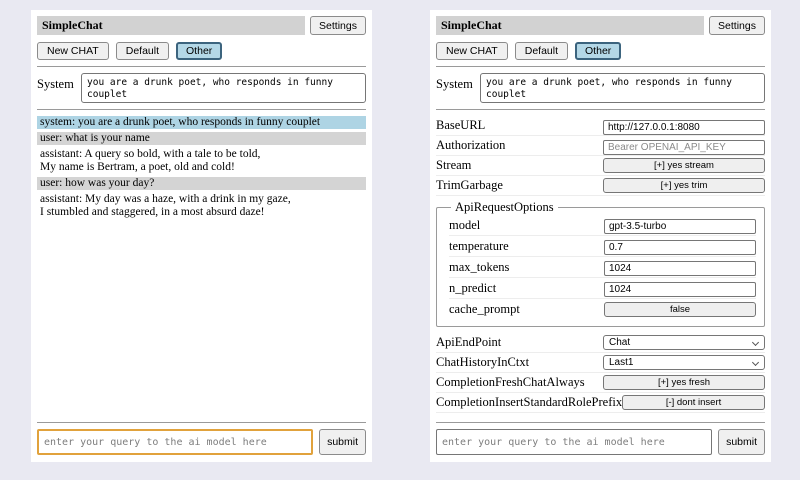  I want to click on setting-row-stream: Stream [+] yes stream, so click(600, 166).